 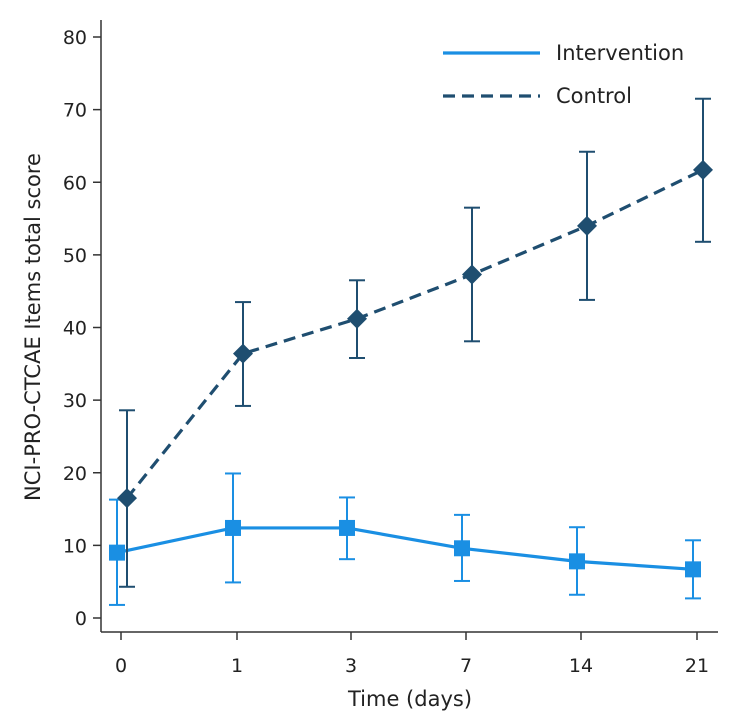 What do you see at coordinates (594, 96) in the screenshot?
I see `legend-label-control: Control` at bounding box center [594, 96].